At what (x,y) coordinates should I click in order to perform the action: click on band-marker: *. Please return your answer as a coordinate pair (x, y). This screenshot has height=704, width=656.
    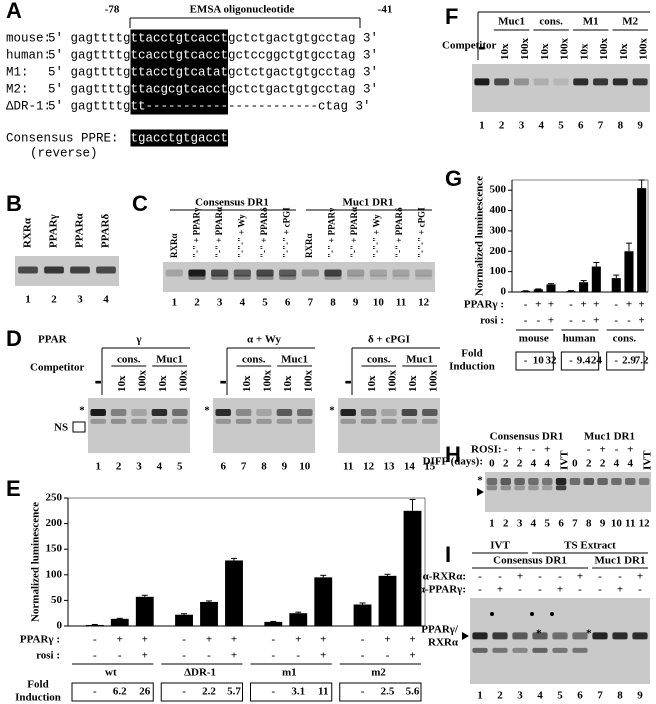
    Looking at the image, I should click on (480, 481).